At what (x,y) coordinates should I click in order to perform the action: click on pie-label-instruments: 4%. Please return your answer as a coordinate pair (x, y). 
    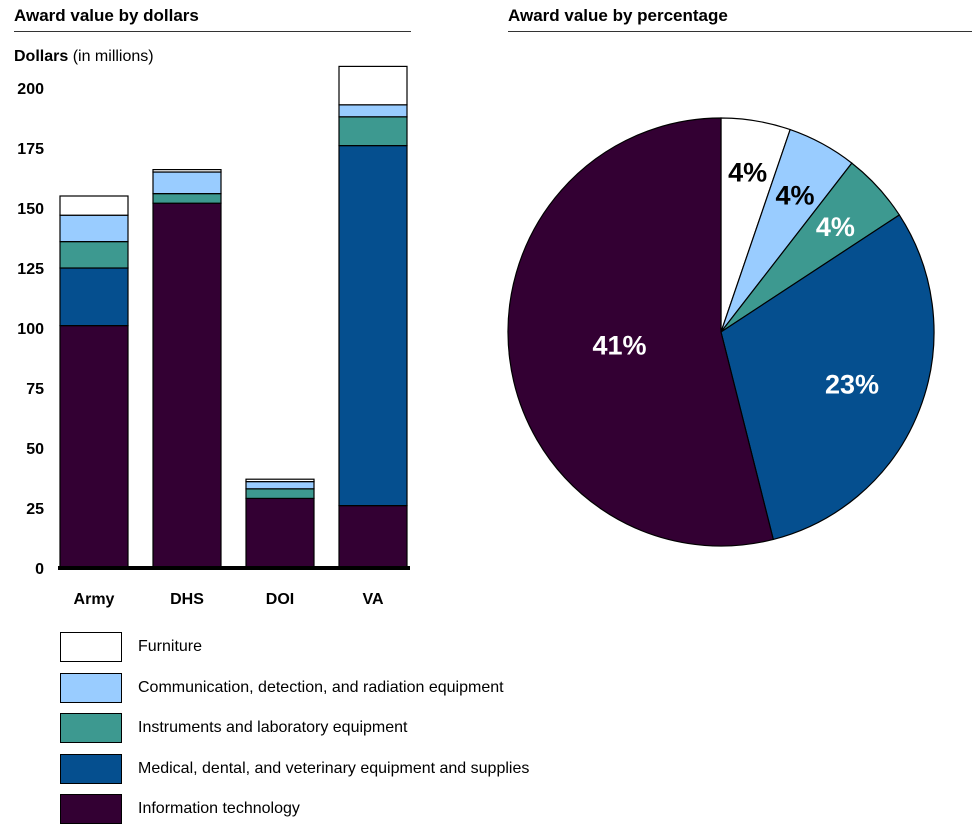
    Looking at the image, I should click on (835, 227).